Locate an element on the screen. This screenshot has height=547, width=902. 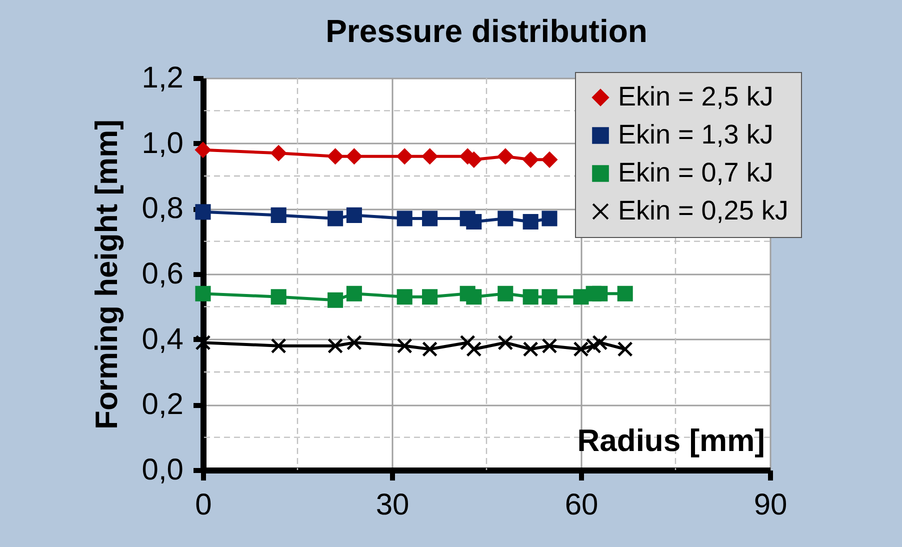
legend-label: Ekin = 0,7 kJ is located at coordinates (696, 173).